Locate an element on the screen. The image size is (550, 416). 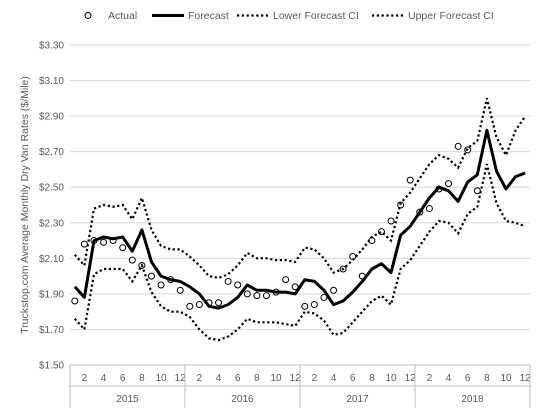
year-label: 2016 is located at coordinates (242, 399).